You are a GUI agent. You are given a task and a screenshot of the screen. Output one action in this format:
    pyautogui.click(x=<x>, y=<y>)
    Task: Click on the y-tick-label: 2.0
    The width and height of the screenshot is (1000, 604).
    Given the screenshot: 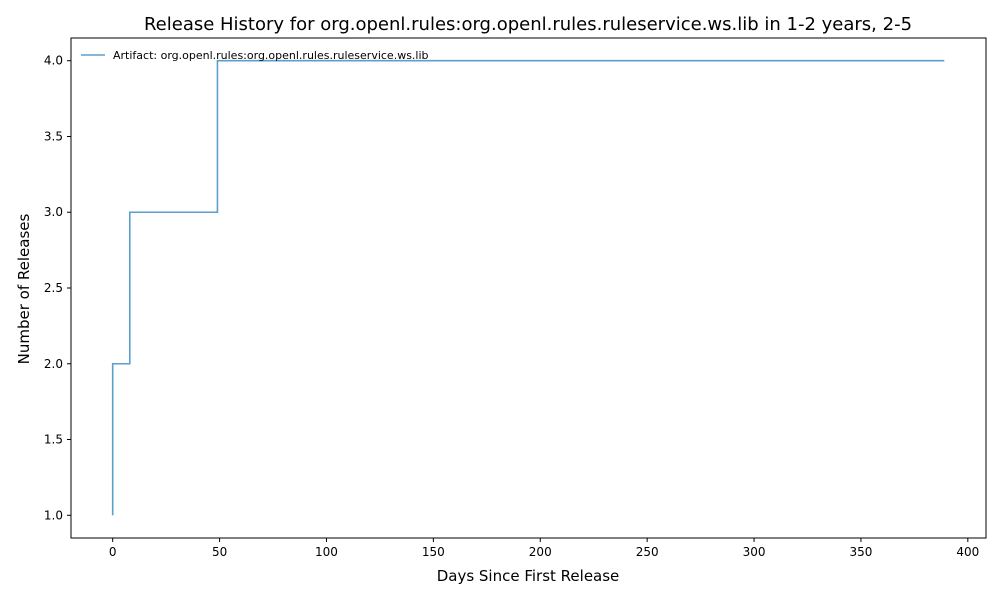 What is the action you would take?
    pyautogui.click(x=53, y=364)
    